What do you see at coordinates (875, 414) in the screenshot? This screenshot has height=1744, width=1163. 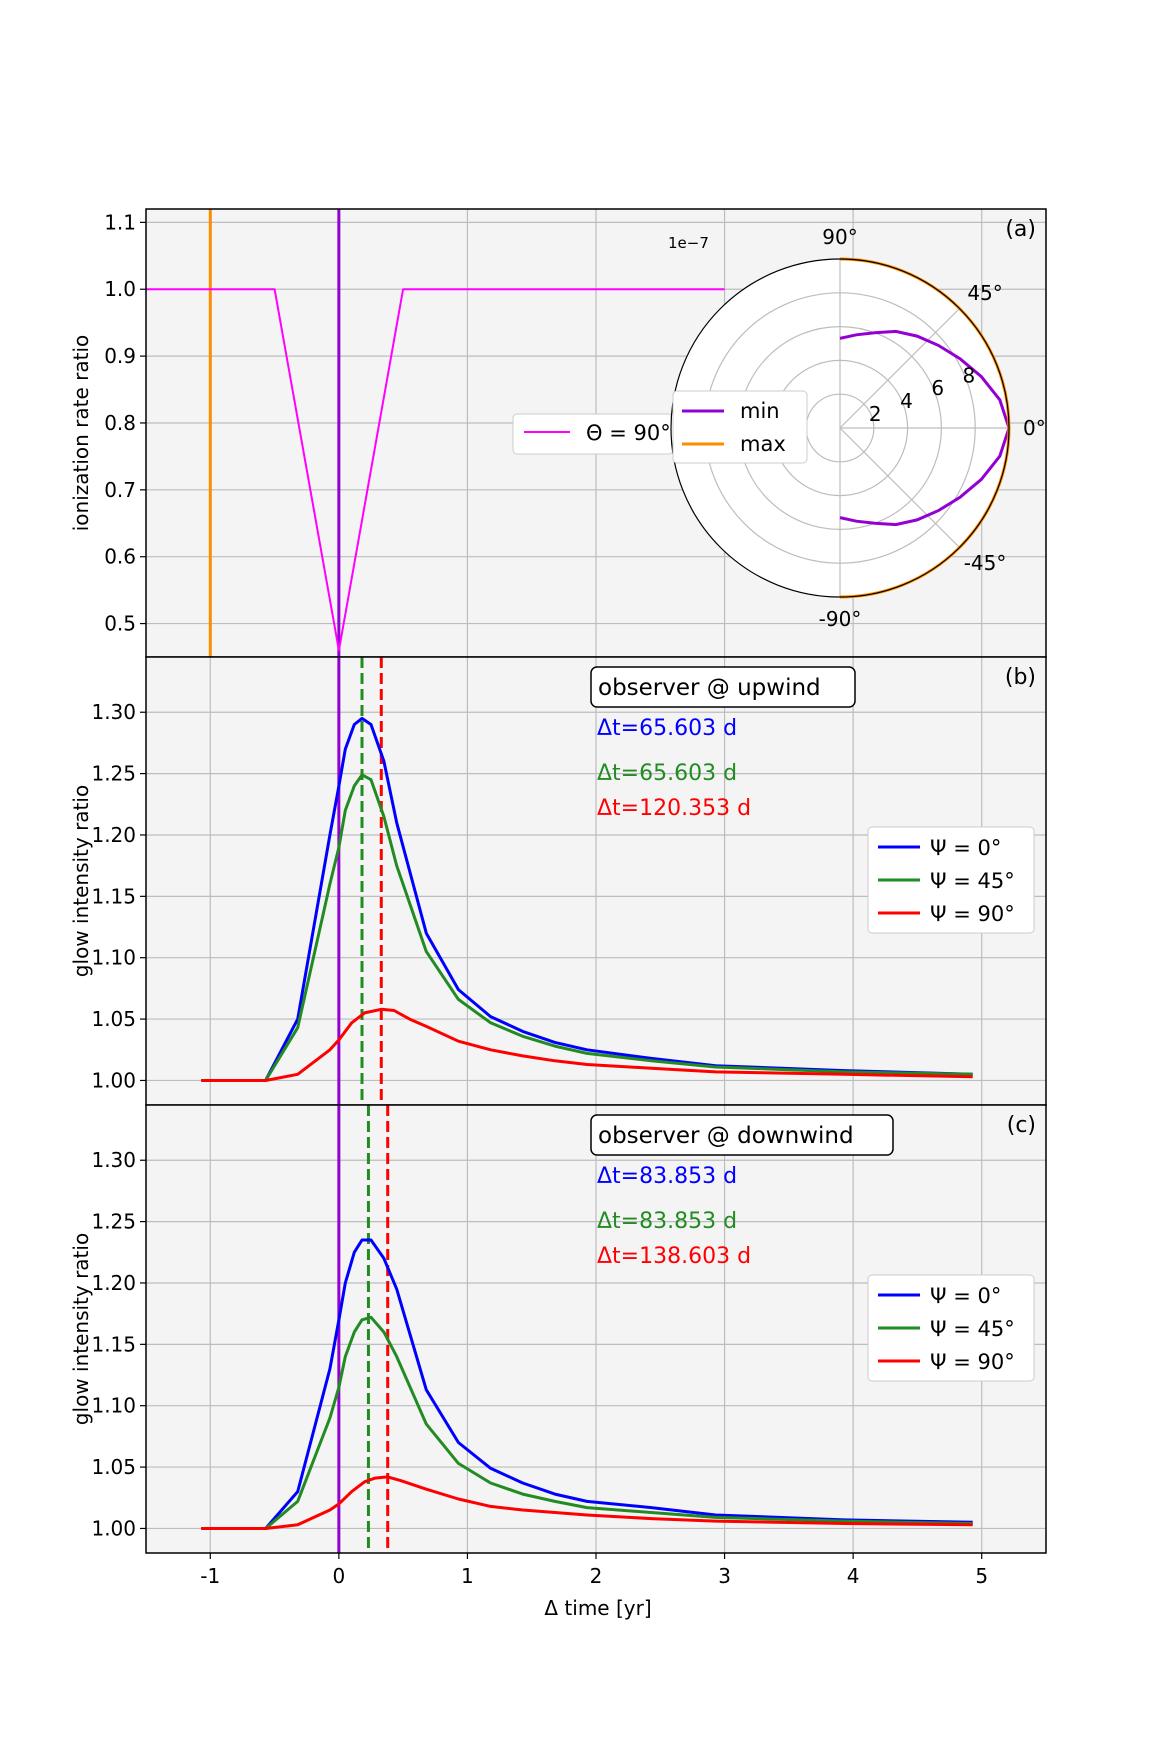 I see `polar-r-tick-label: 2` at bounding box center [875, 414].